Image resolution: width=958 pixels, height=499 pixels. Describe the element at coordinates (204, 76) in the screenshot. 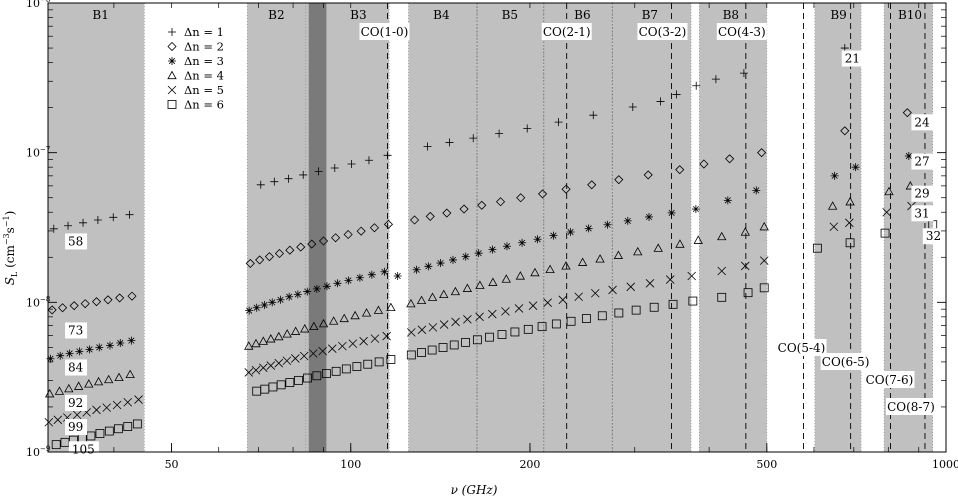

I see `legend-label: Δn = 4` at that location.